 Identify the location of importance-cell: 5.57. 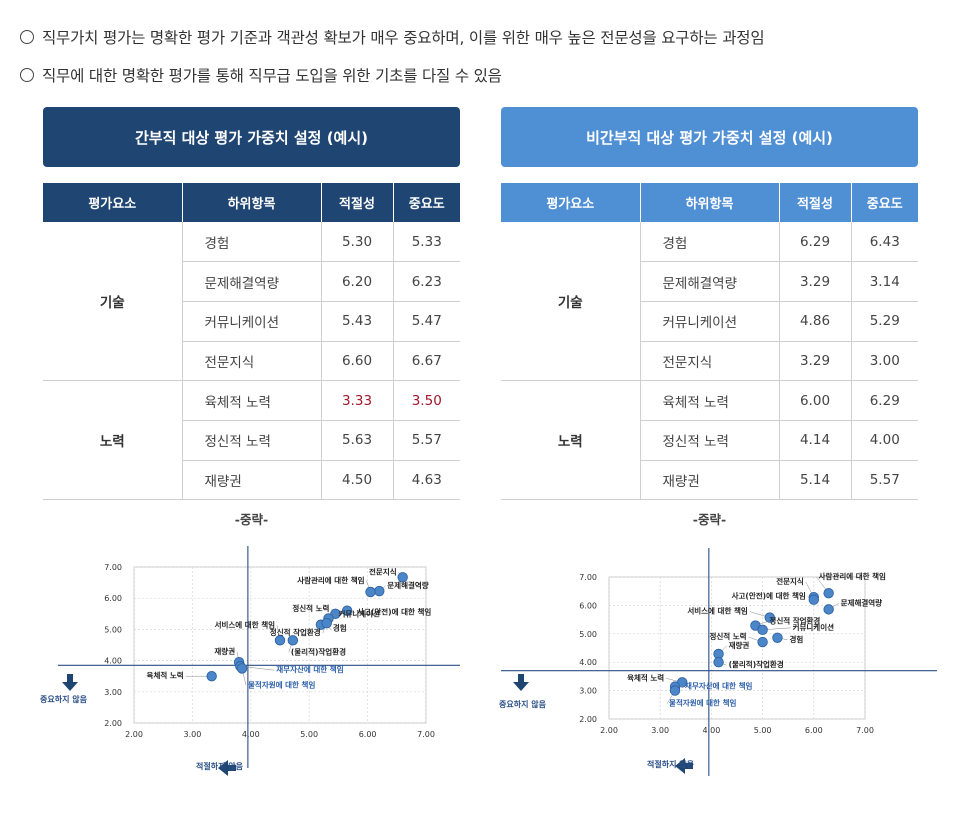
(884, 480).